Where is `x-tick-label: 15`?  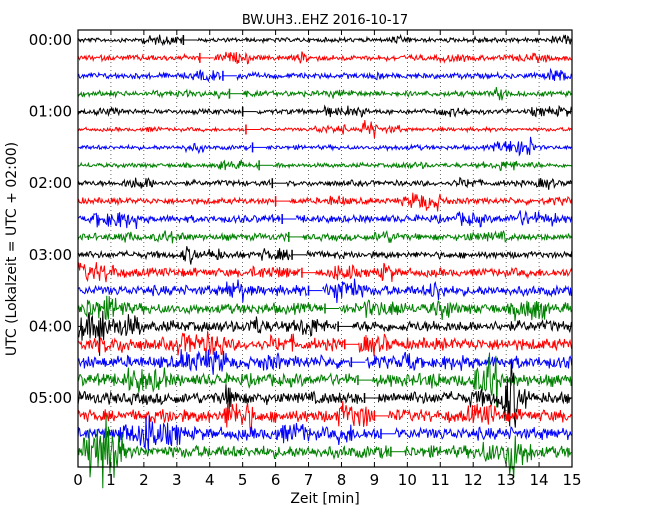 x-tick-label: 15 is located at coordinates (571, 480).